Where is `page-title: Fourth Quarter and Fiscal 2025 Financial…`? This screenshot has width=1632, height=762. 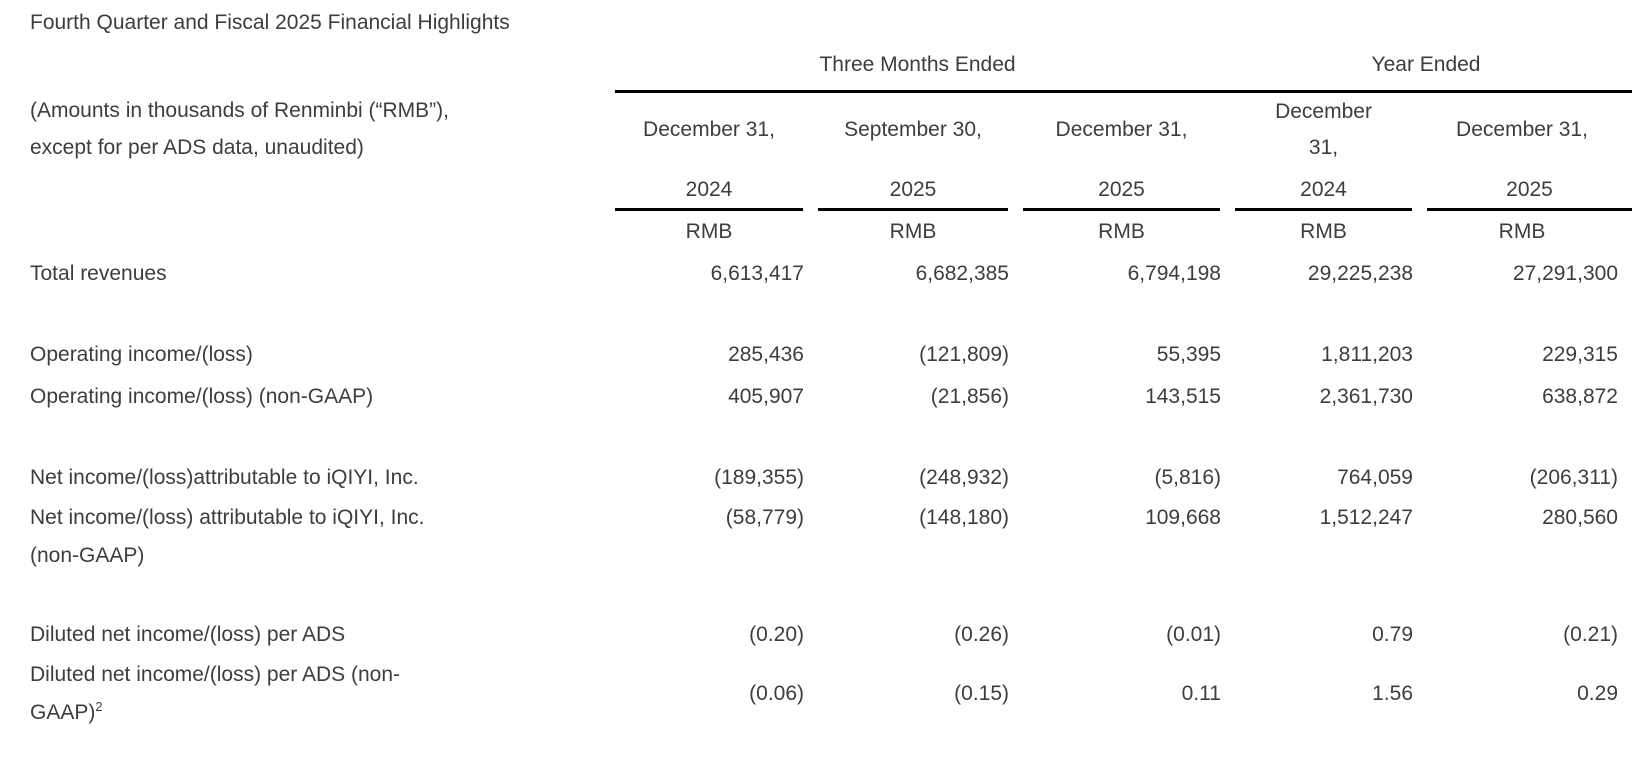
page-title: Fourth Quarter and Fiscal 2025 Financial… is located at coordinates (270, 22).